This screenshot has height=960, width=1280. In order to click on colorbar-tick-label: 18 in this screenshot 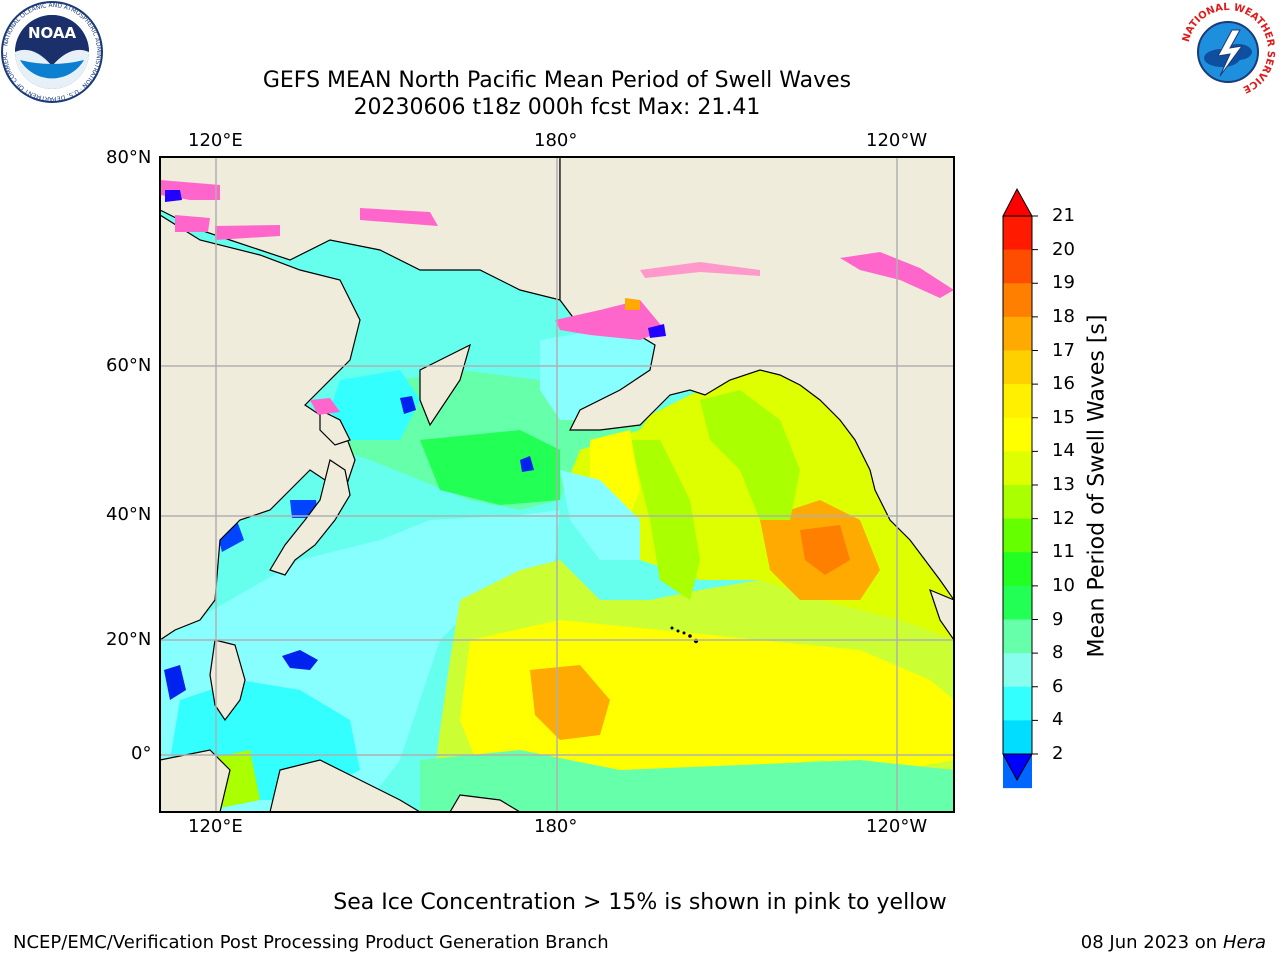, I will do `click(1063, 316)`.